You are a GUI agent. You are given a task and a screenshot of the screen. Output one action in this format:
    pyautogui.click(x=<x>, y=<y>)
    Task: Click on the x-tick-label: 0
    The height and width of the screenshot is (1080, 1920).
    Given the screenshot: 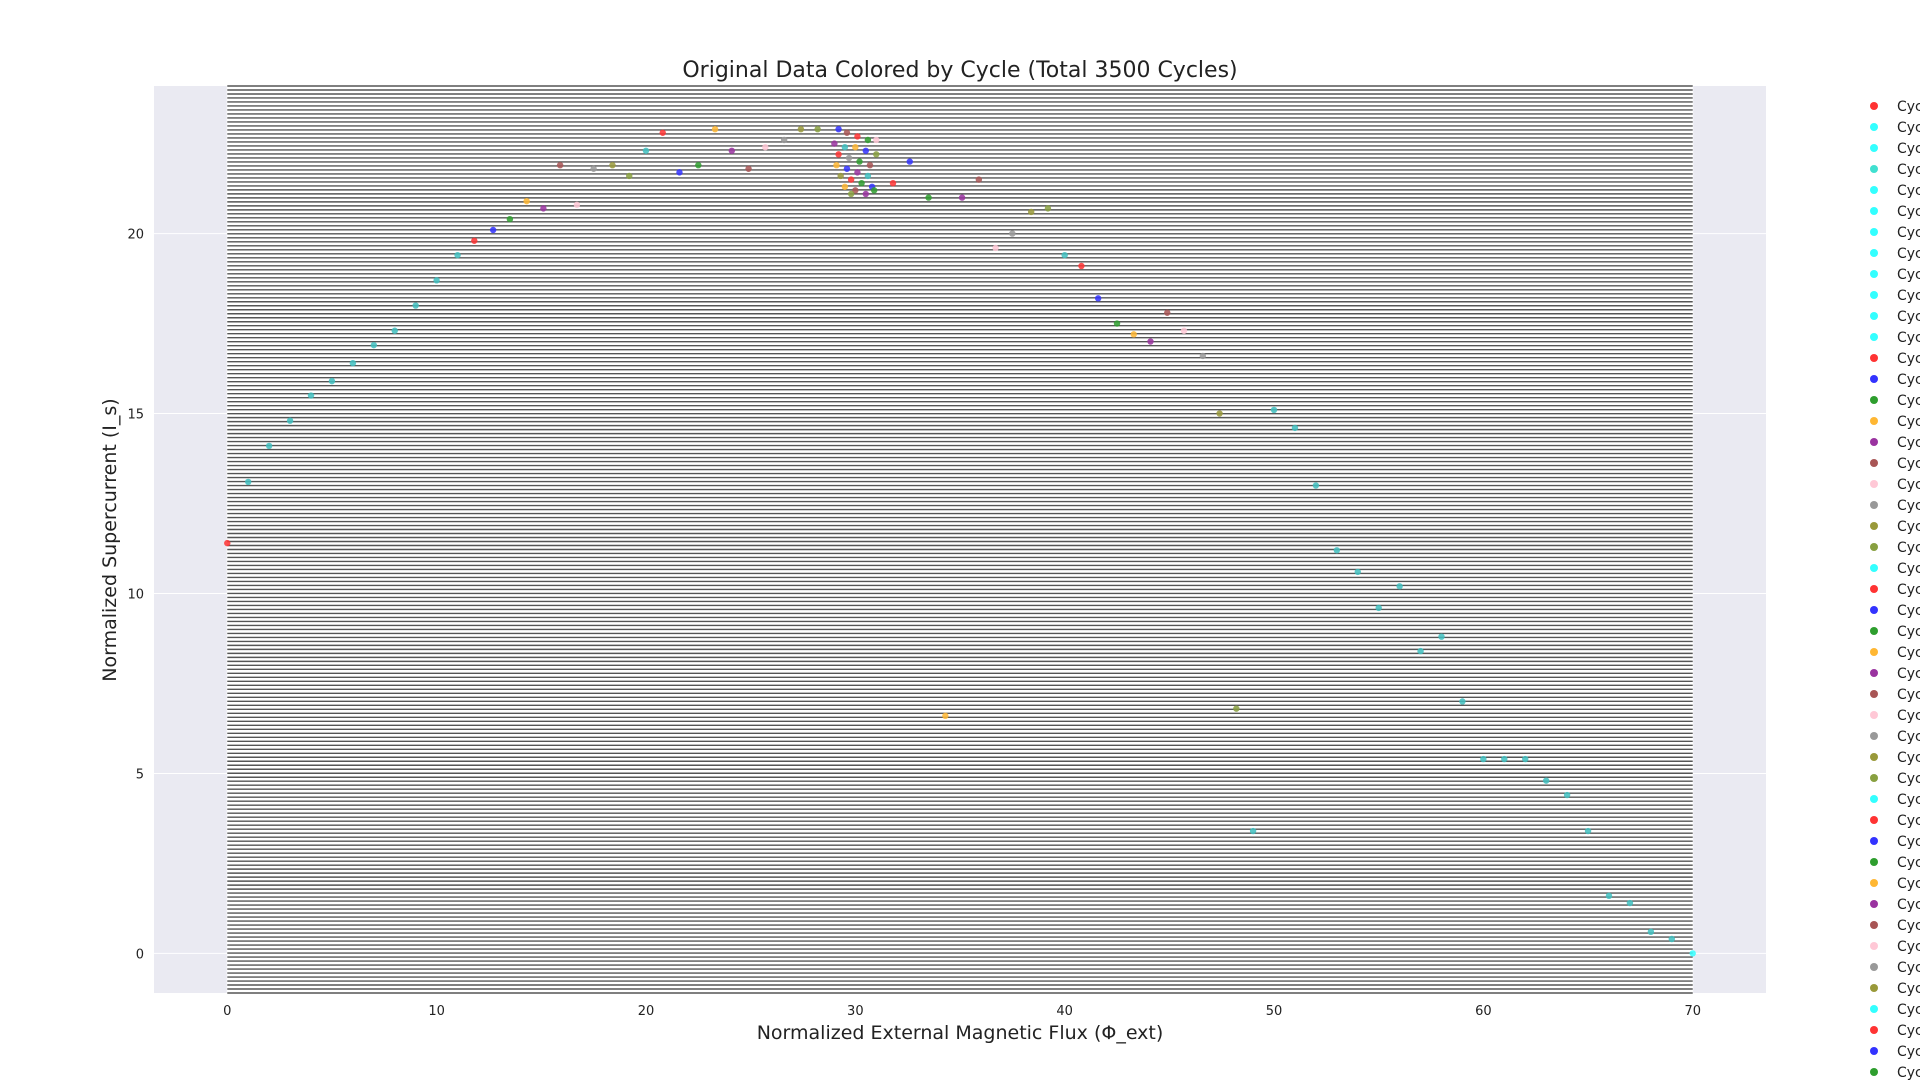 What is the action you would take?
    pyautogui.click(x=227, y=1011)
    